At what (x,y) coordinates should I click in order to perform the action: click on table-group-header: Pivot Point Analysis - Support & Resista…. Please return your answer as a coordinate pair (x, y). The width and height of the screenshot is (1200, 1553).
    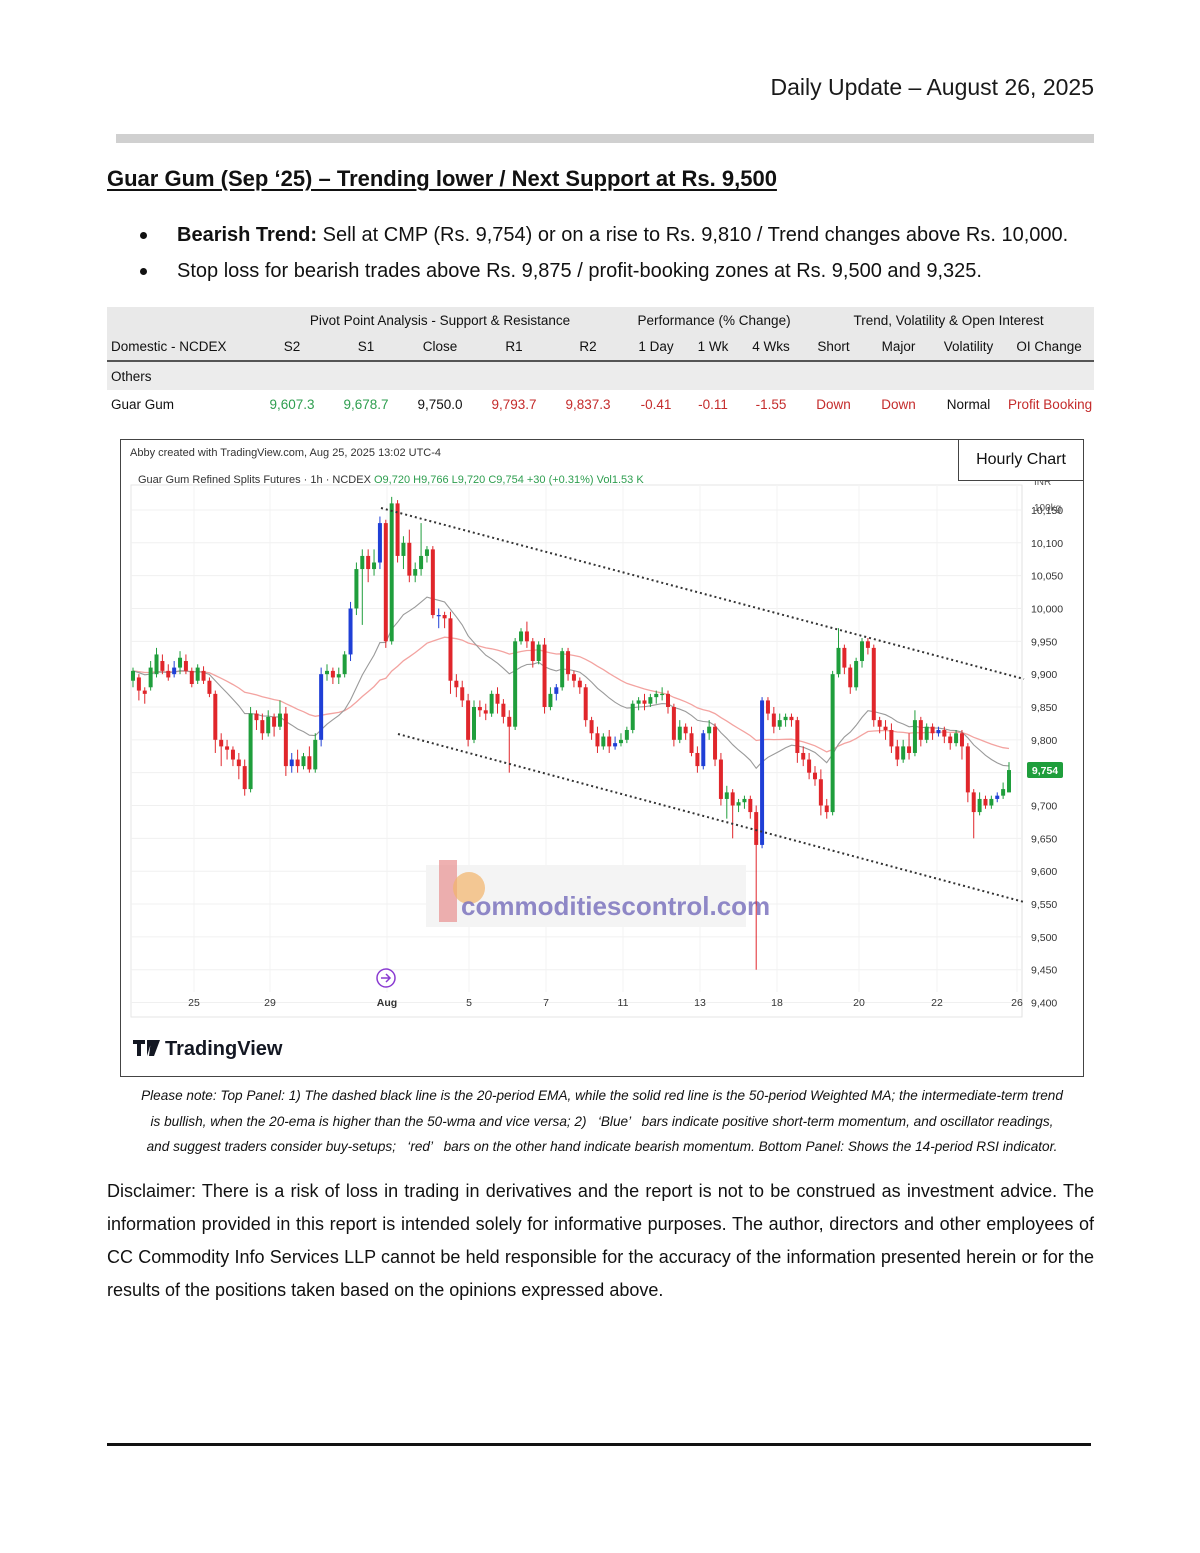
    Looking at the image, I should click on (601, 320).